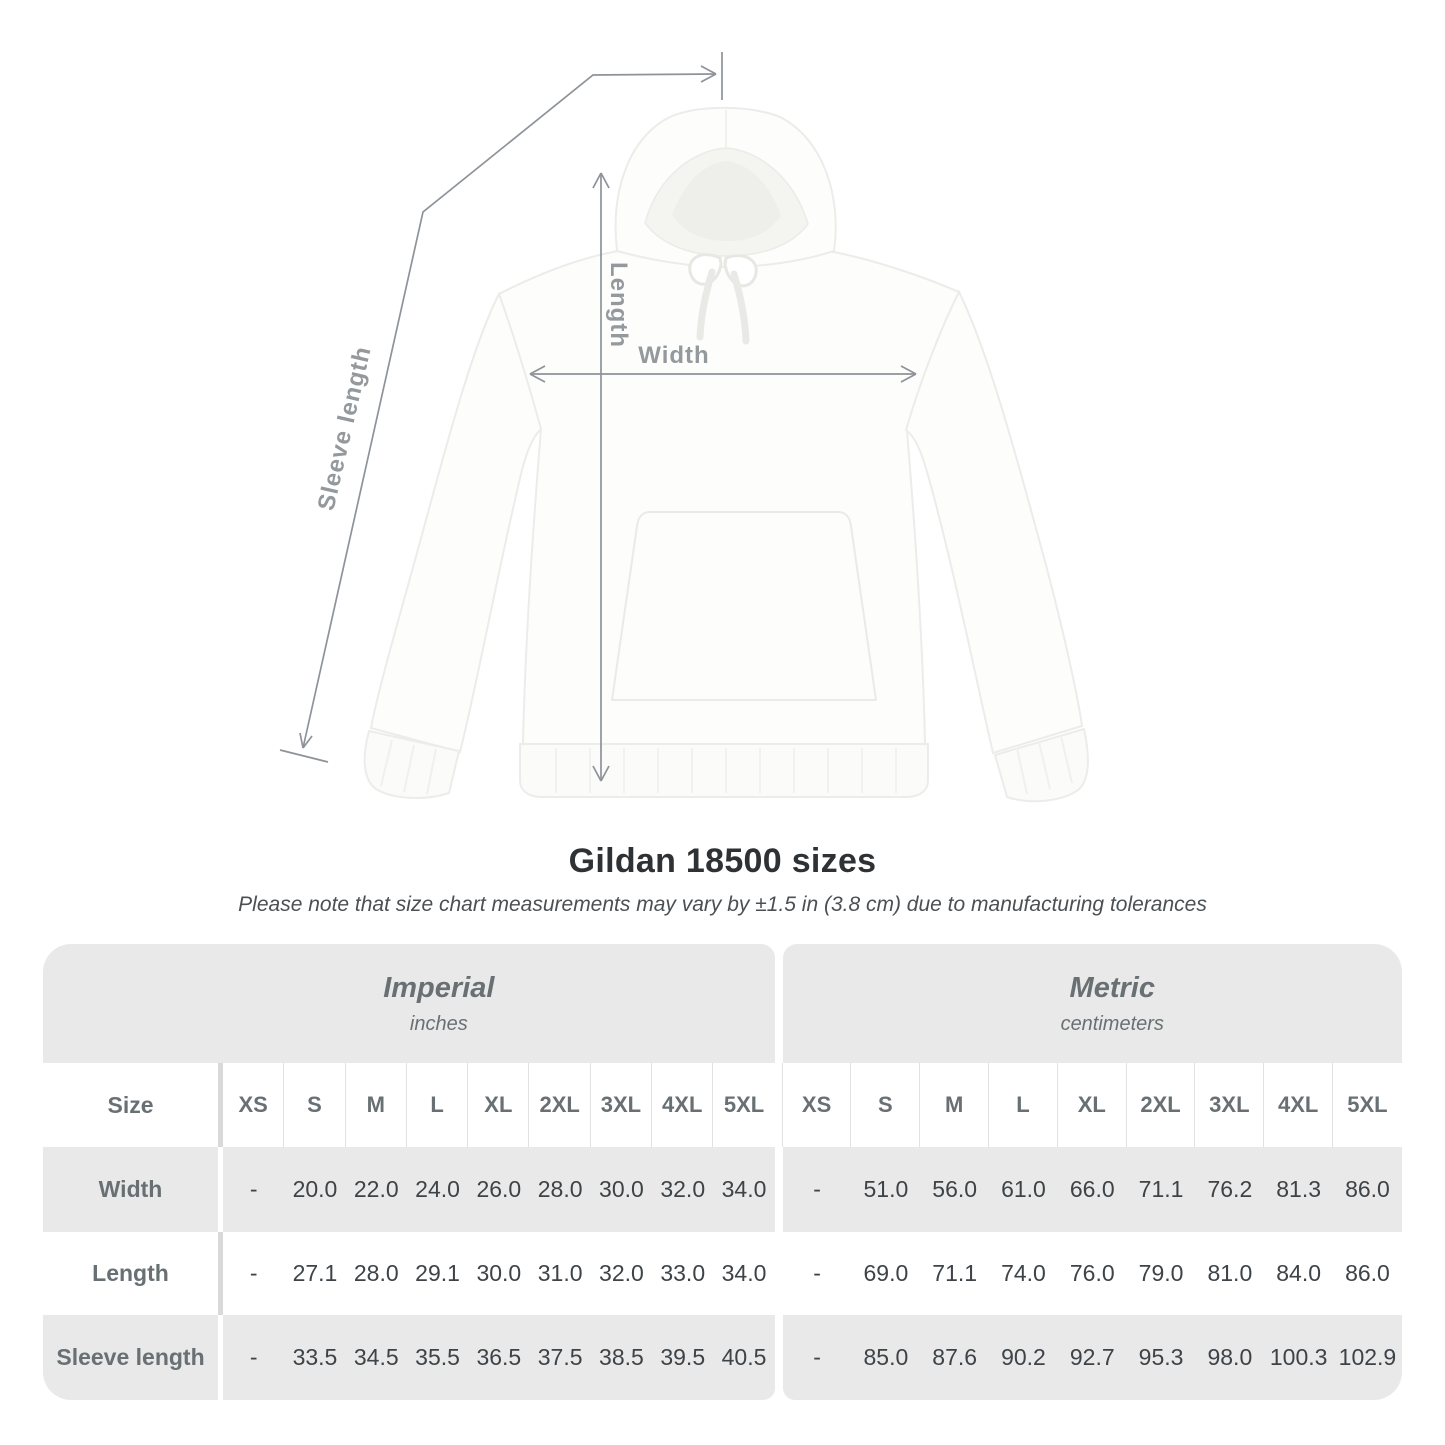 Image resolution: width=1445 pixels, height=1445 pixels. Describe the element at coordinates (254, 1189) in the screenshot. I see `width-imperial-xs: -` at that location.